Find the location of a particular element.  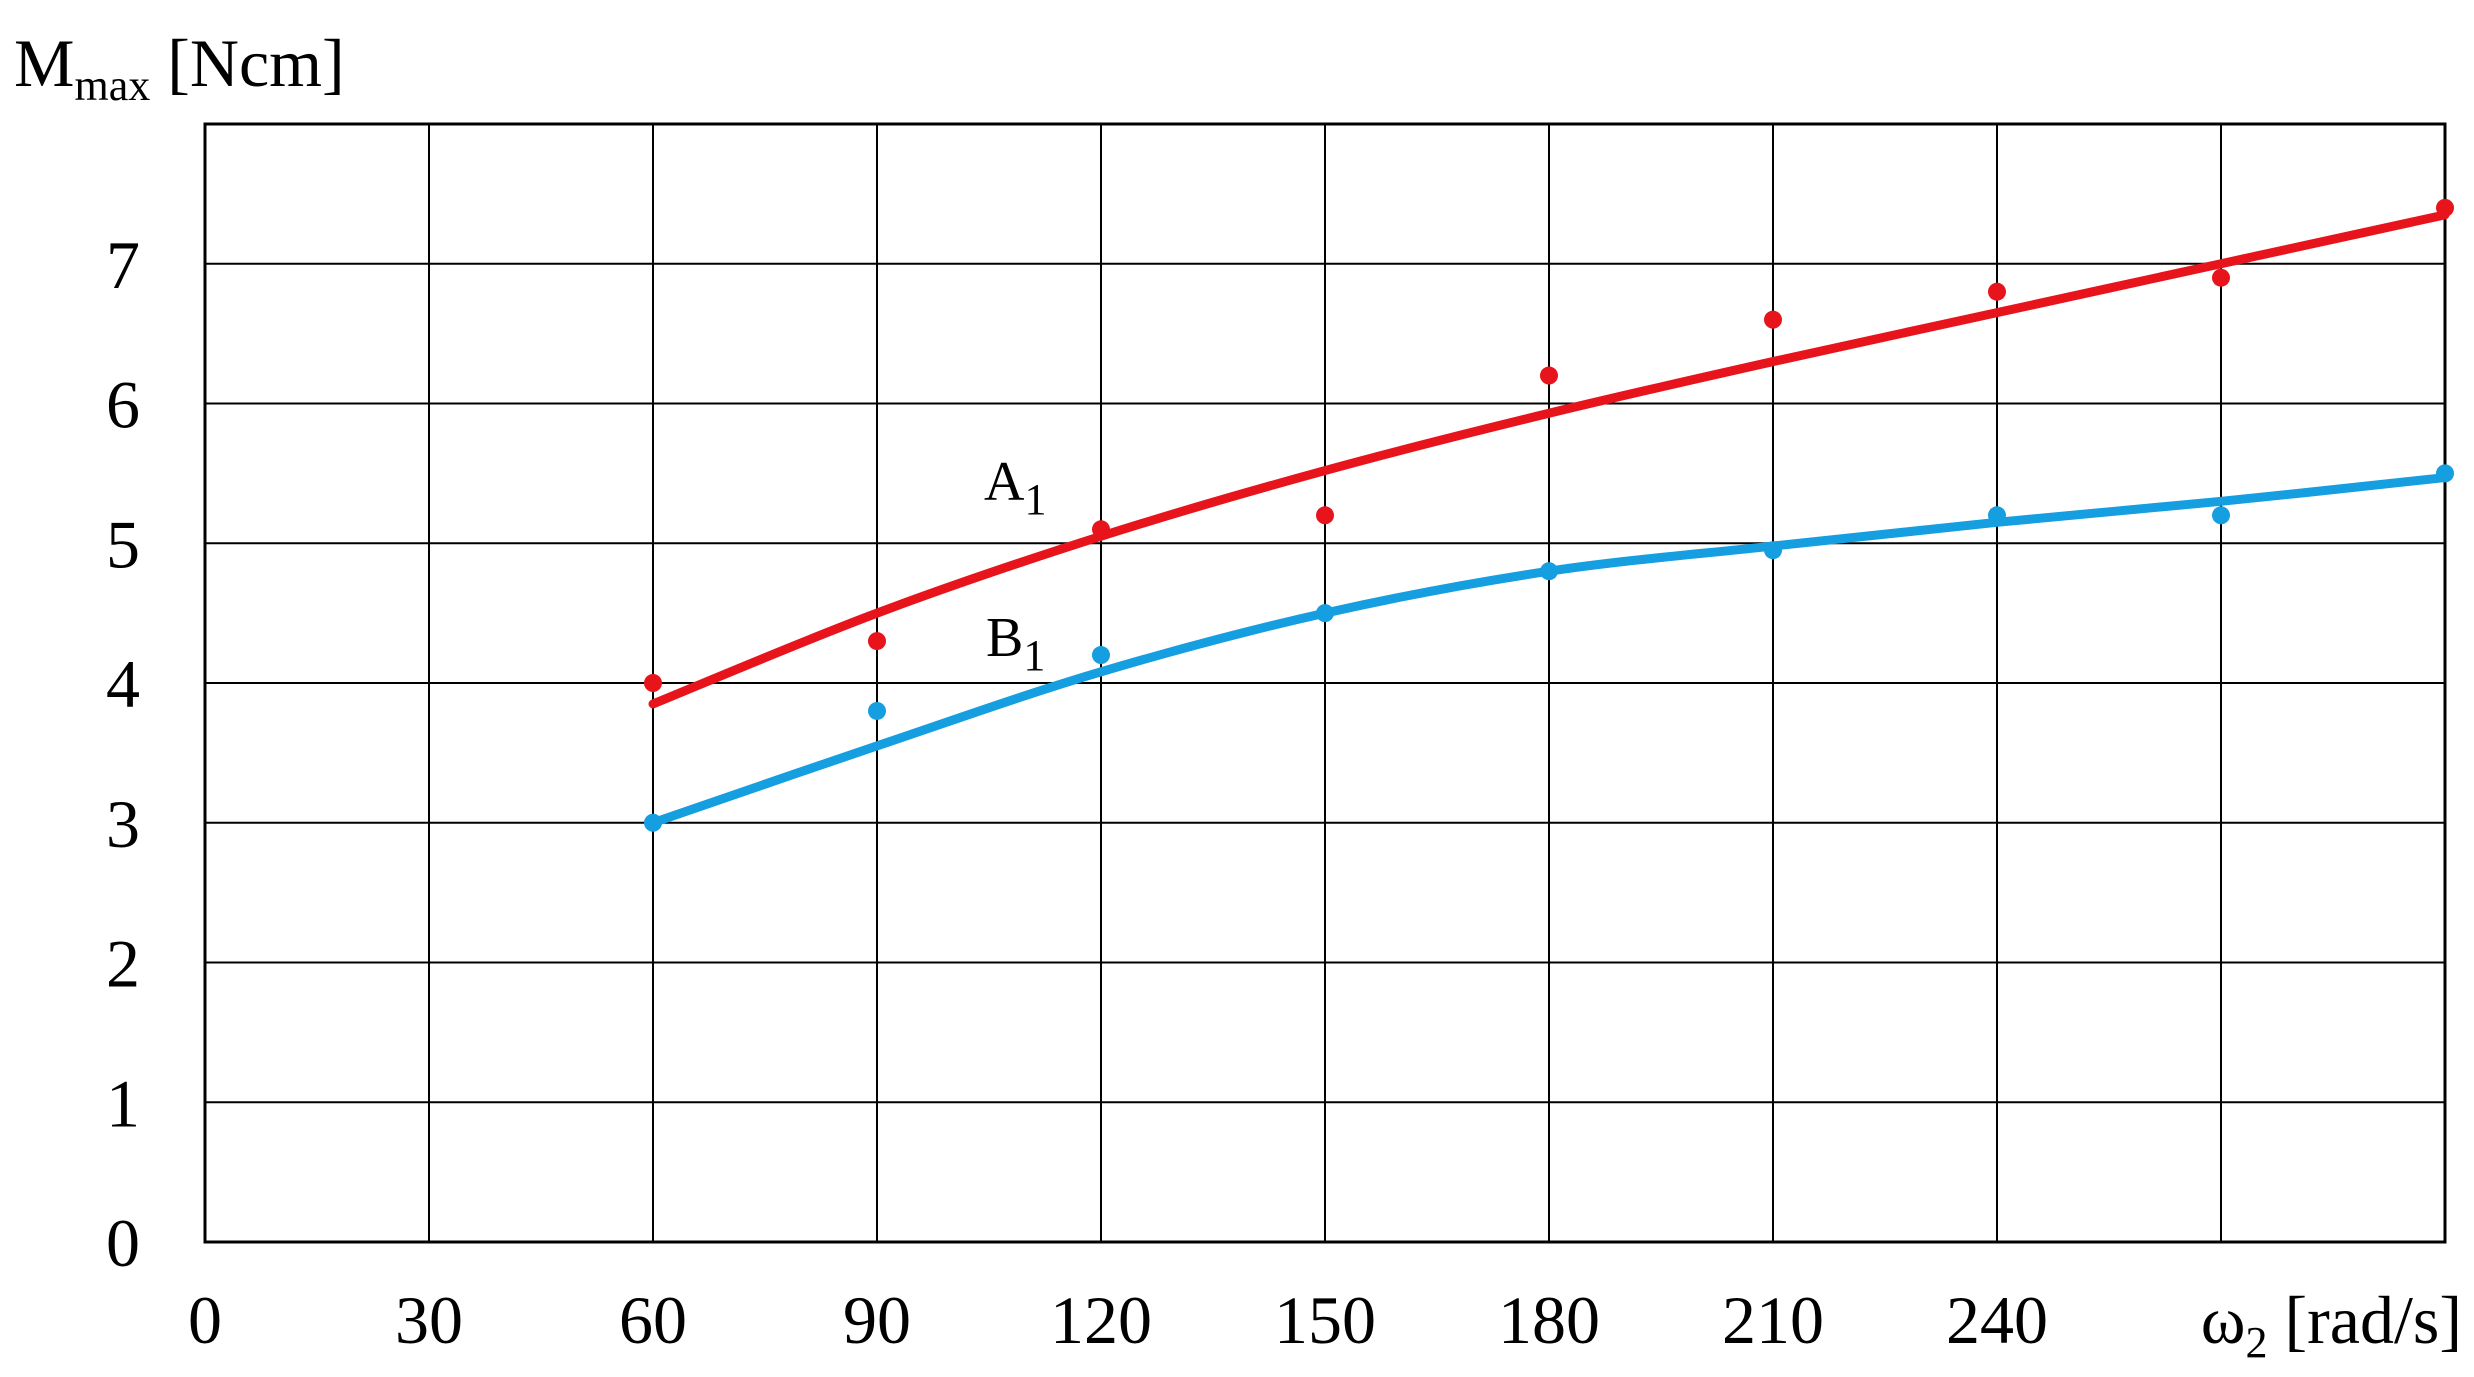

y-tick-label: 4 is located at coordinates (123, 684).